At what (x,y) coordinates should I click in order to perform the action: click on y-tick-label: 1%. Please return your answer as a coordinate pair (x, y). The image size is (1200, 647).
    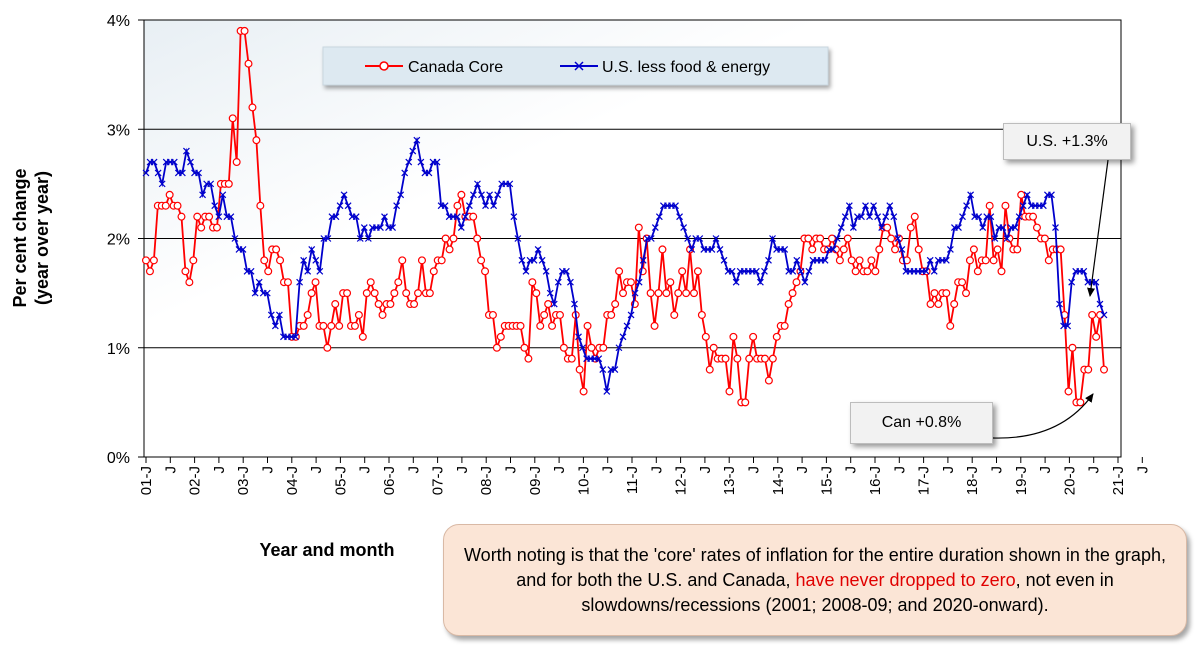
    Looking at the image, I should click on (118, 349).